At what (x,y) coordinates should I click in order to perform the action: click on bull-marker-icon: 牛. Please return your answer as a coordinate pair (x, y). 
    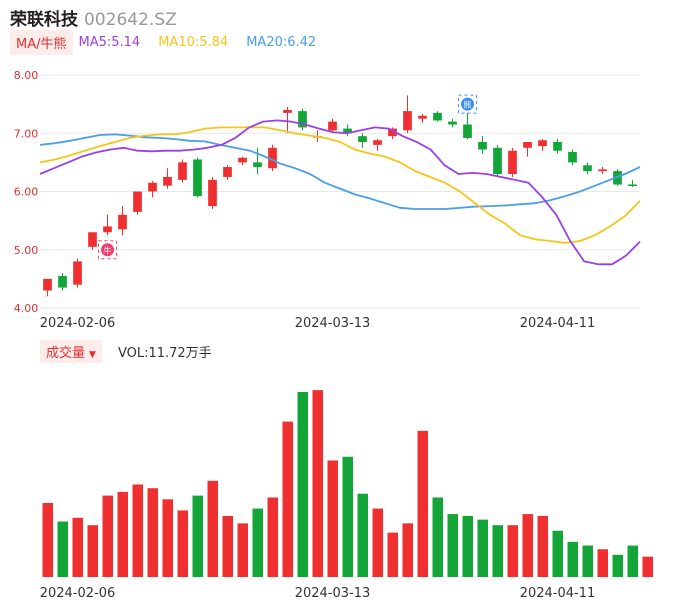
    Looking at the image, I should click on (107, 250).